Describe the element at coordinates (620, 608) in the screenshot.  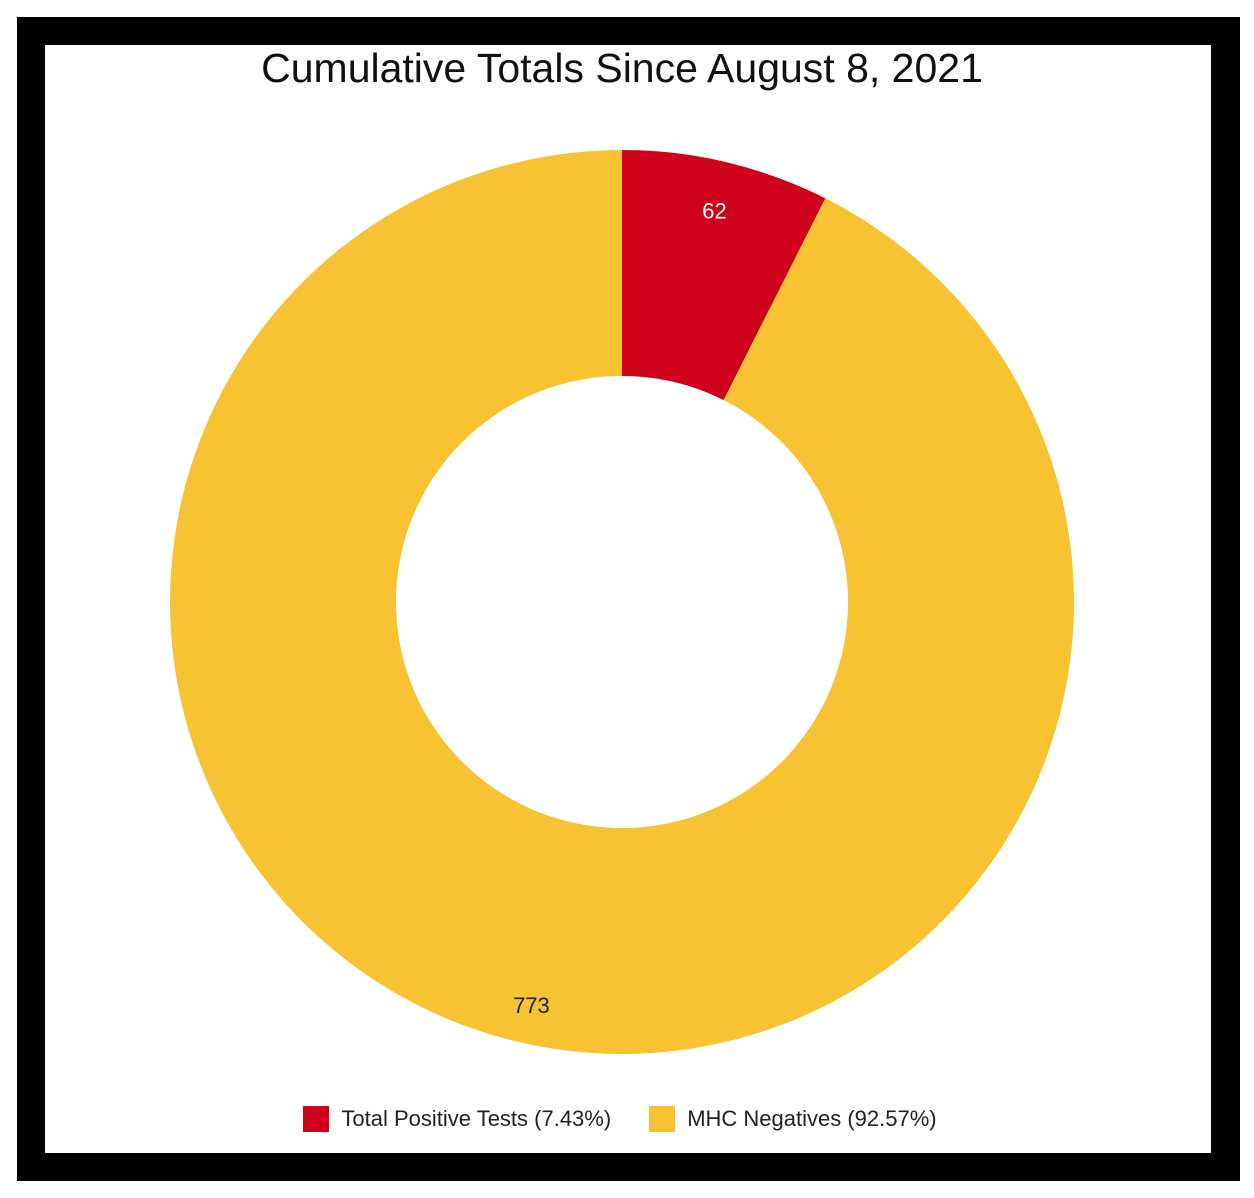
I see `donut-value-labels: 62 773` at that location.